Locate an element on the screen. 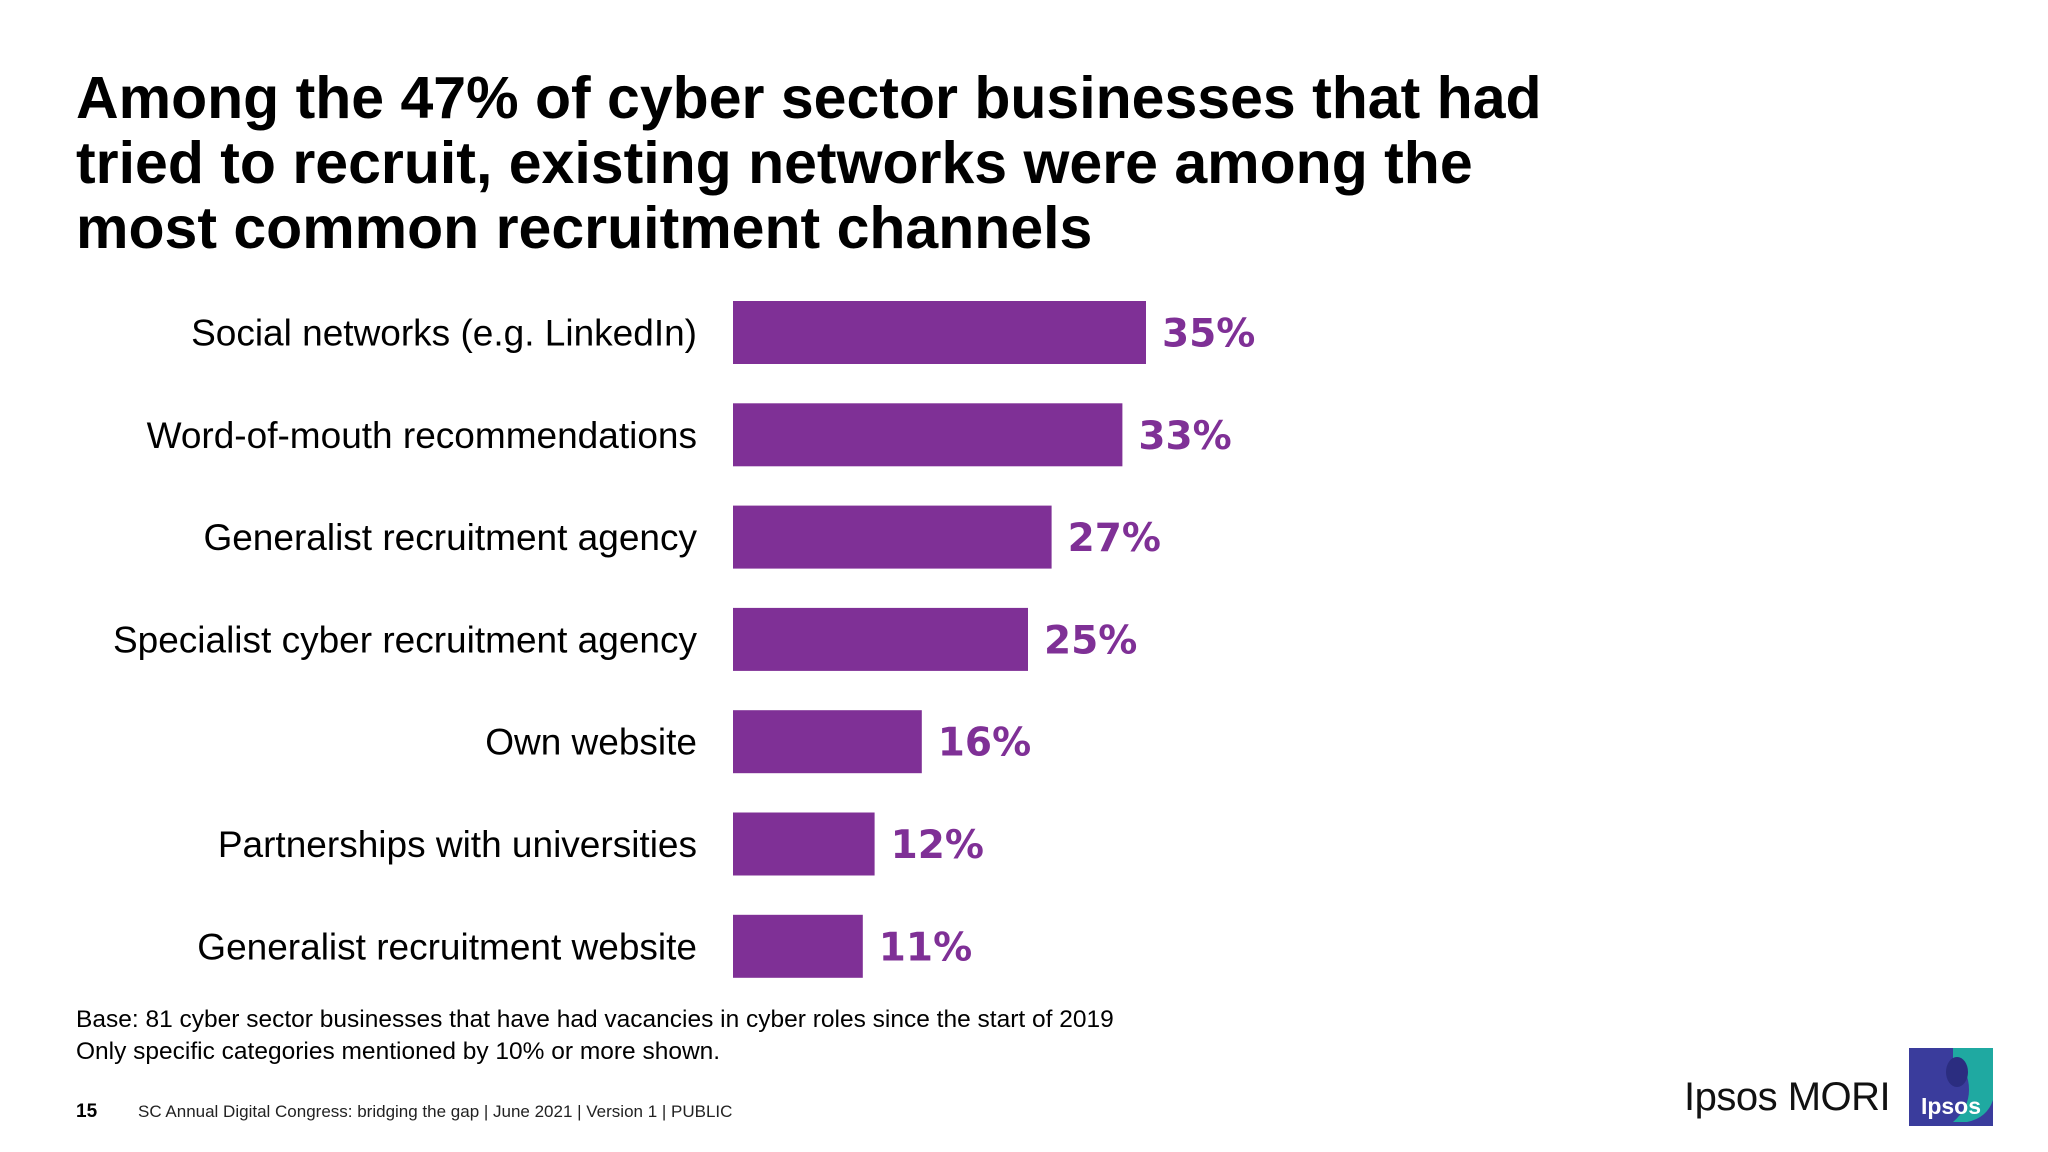 This screenshot has height=1152, width=2048. category-label-2: Word-of-mouth recommendations is located at coordinates (422, 435).